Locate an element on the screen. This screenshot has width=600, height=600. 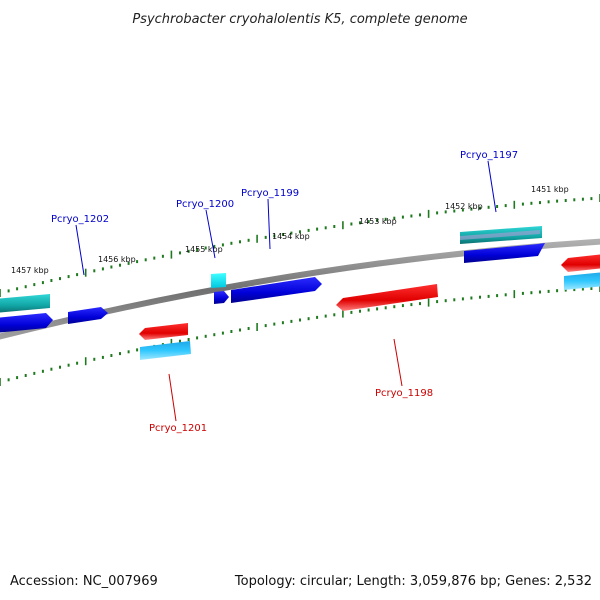
kbp-label-1451: 1451 kbp is located at coordinates (550, 189).